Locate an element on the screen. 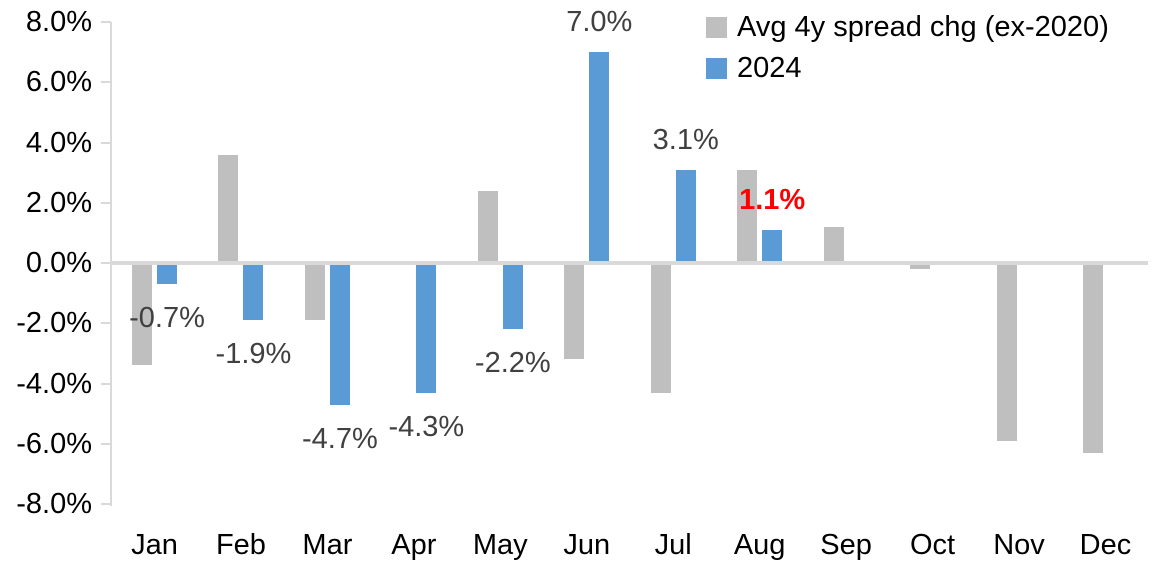  data-label-aug: 1.1% is located at coordinates (772, 199).